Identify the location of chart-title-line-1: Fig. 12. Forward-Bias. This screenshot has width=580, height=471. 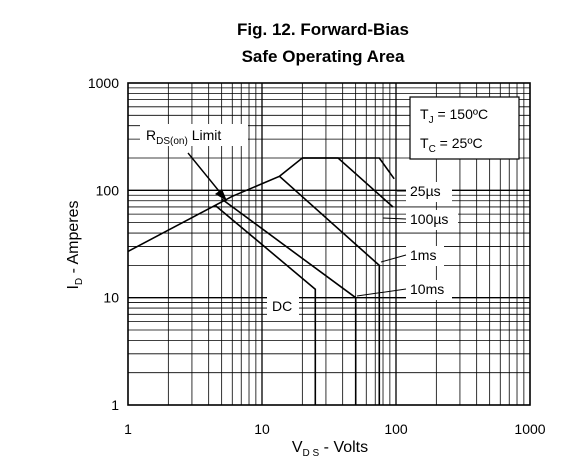
(323, 29).